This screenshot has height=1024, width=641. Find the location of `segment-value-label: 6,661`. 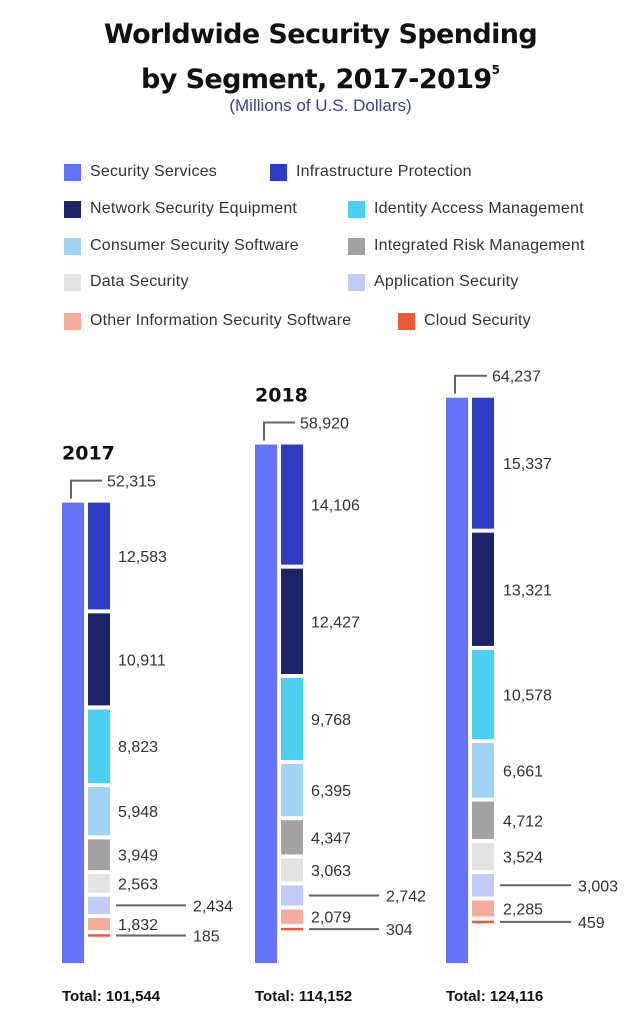

segment-value-label: 6,661 is located at coordinates (523, 771).